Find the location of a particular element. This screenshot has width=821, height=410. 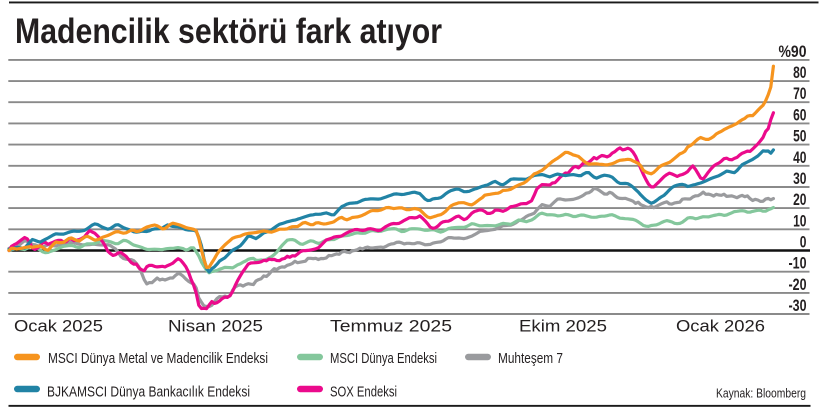

svg-text: 70 is located at coordinates (799, 93).